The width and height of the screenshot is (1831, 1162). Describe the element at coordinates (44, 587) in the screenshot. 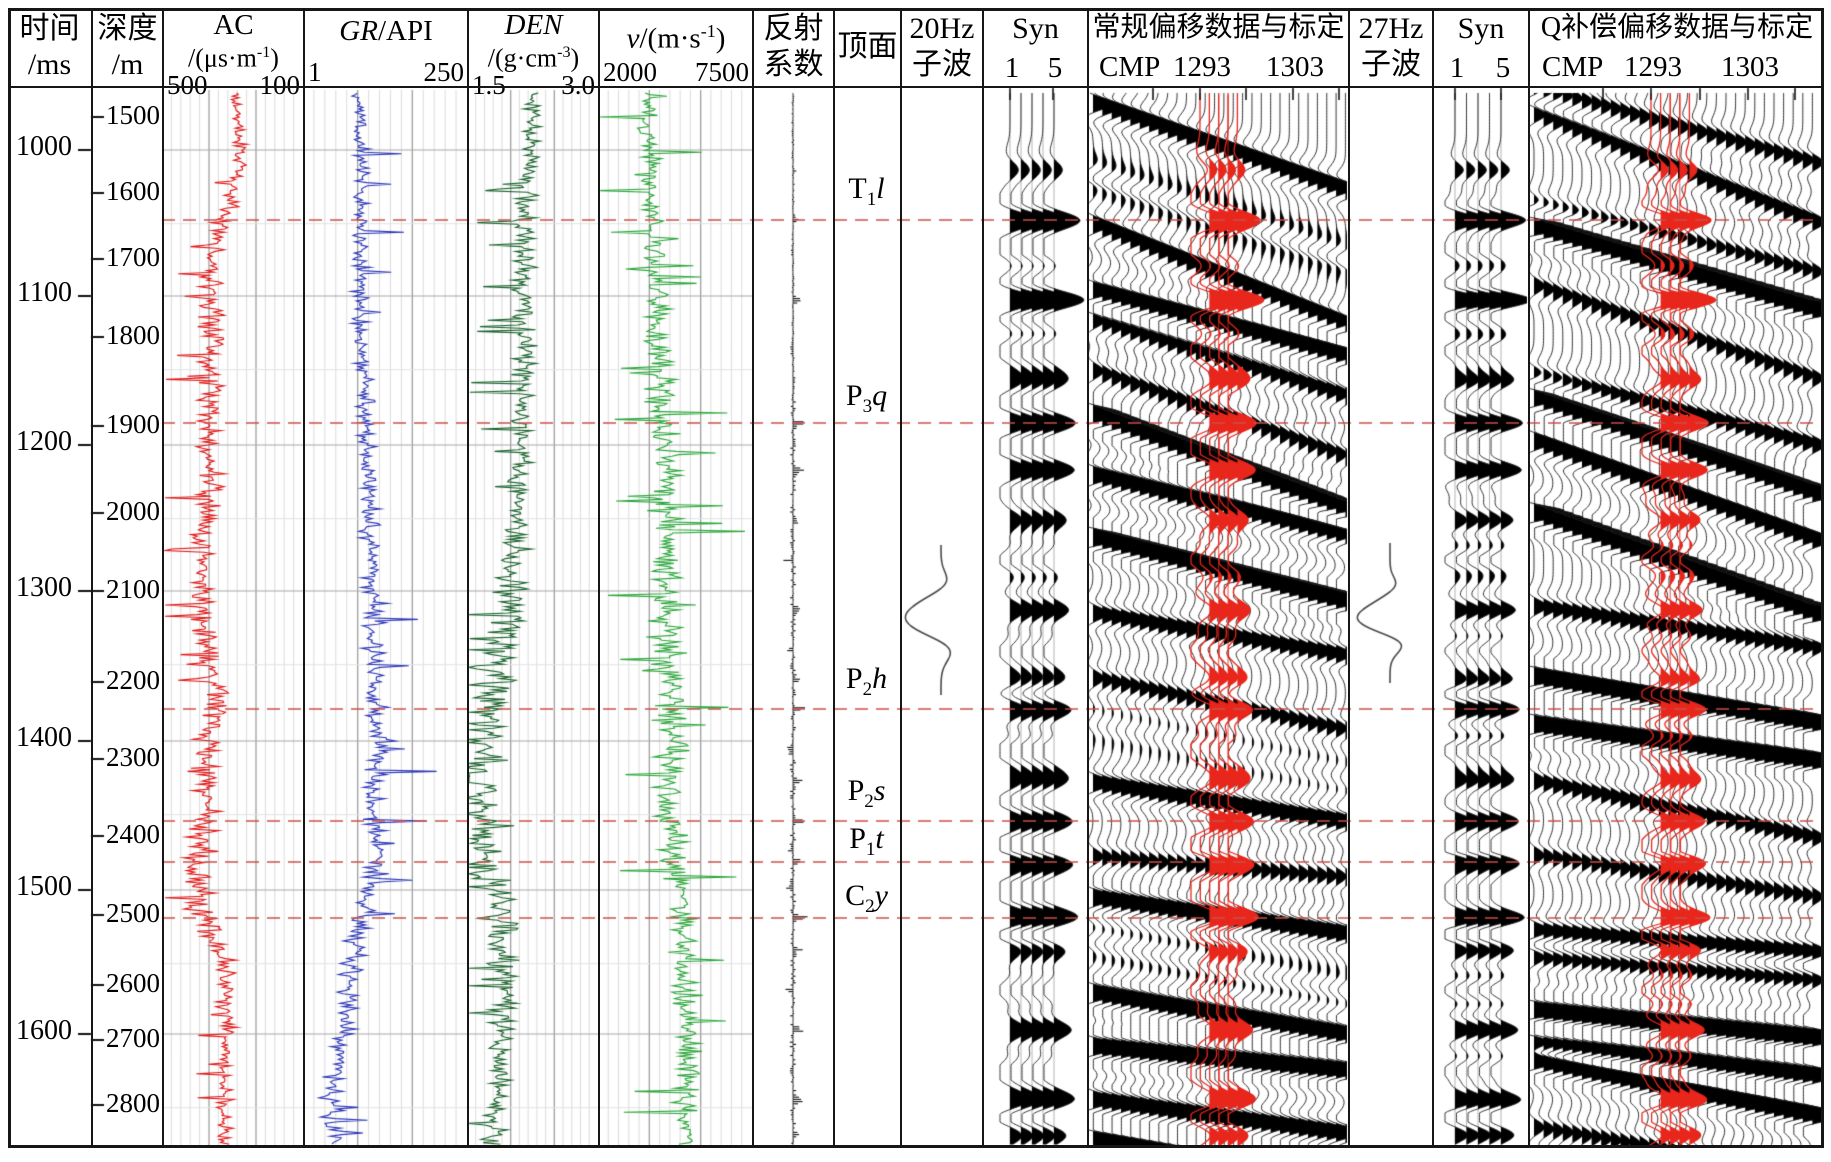

I see `time-tick-label-1300: 1300` at that location.